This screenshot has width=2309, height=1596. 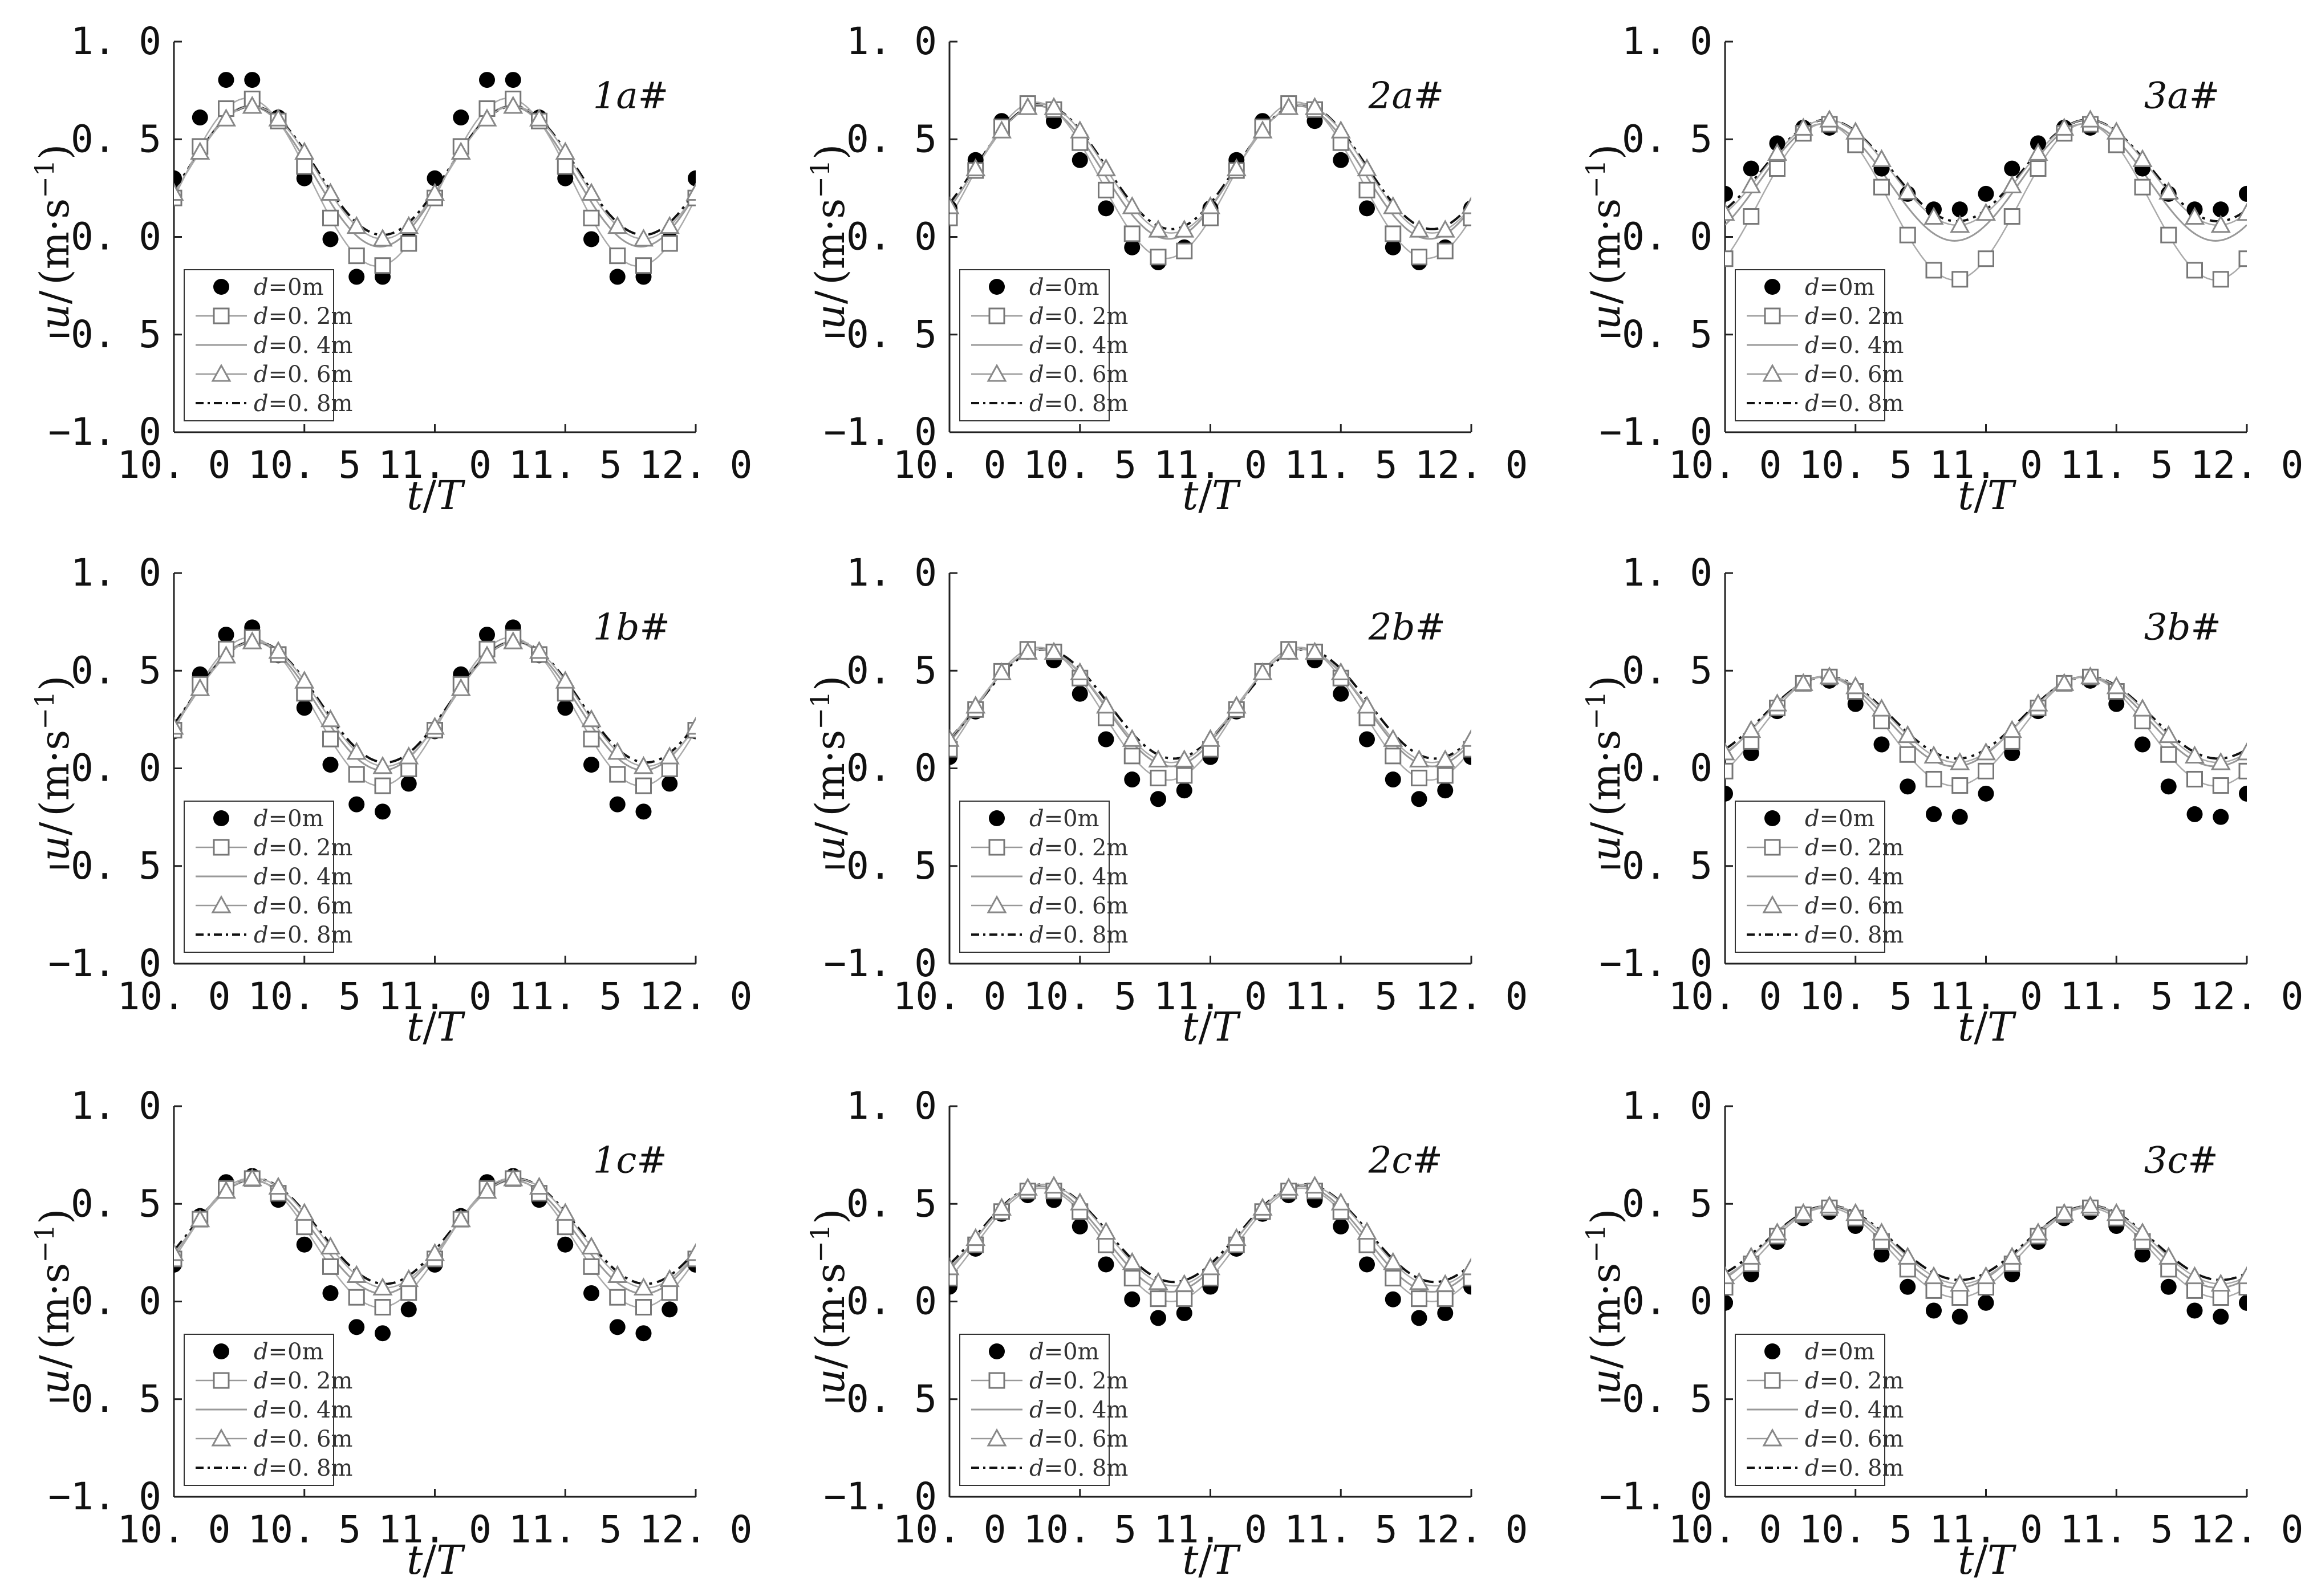 I want to click on legend-label: d=0. 4m, so click(x=303, y=1410).